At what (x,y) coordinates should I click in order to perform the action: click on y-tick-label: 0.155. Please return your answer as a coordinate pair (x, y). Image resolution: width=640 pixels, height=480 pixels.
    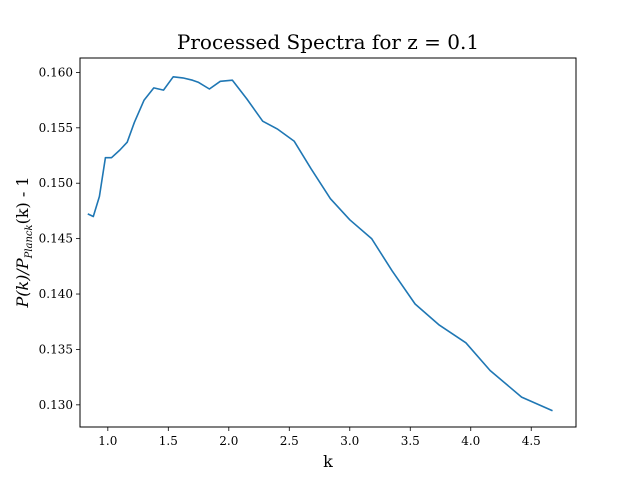
    Looking at the image, I should click on (56, 128).